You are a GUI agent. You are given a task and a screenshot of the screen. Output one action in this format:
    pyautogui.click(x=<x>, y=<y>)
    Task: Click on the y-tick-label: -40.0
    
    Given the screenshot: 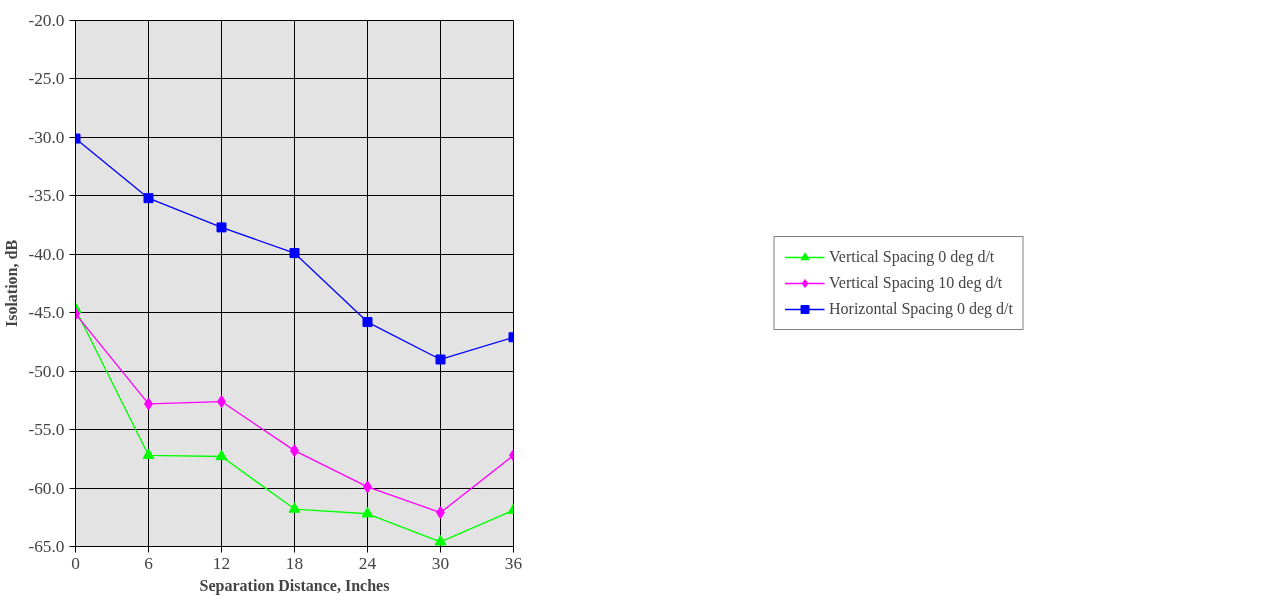 What is the action you would take?
    pyautogui.click(x=46, y=254)
    